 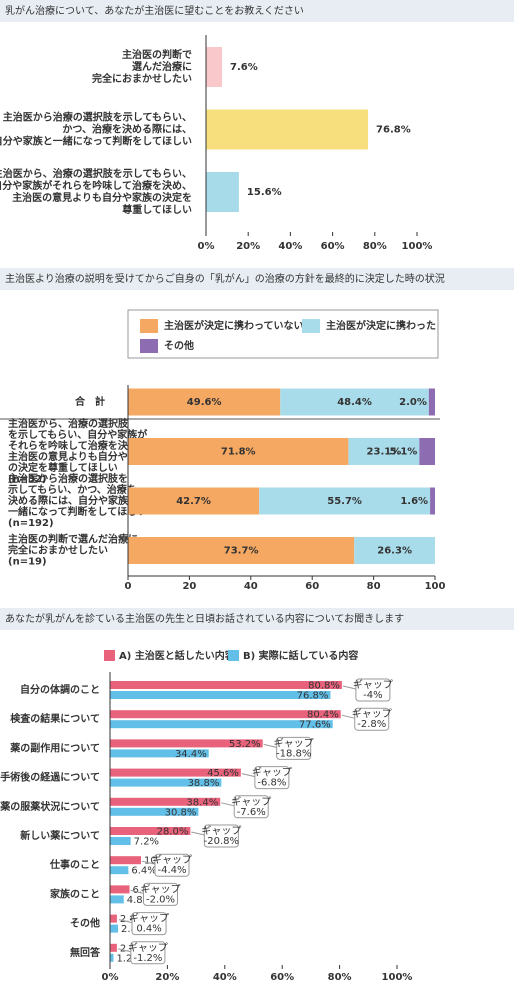 What do you see at coordinates (50, 806) in the screenshot?
I see `category-label: 薬の服薬状況について` at bounding box center [50, 806].